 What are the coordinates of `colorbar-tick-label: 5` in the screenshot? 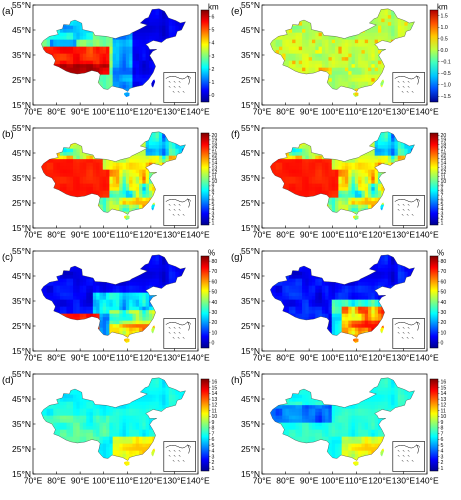 It's located at (213, 31).